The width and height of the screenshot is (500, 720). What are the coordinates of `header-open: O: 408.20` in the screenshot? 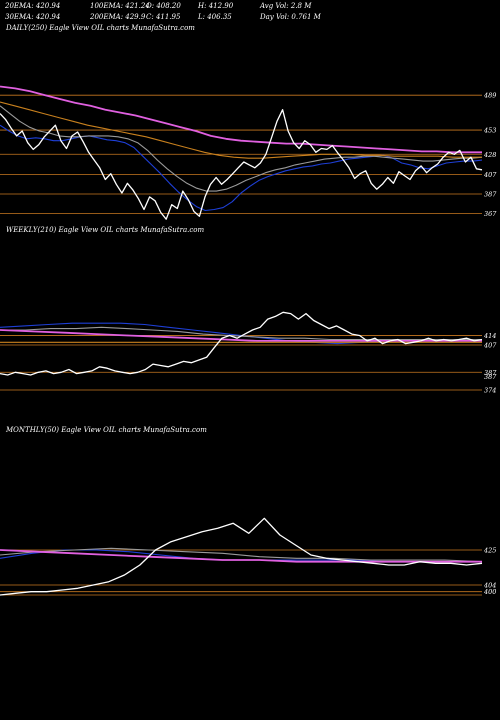 It's located at (163, 6).